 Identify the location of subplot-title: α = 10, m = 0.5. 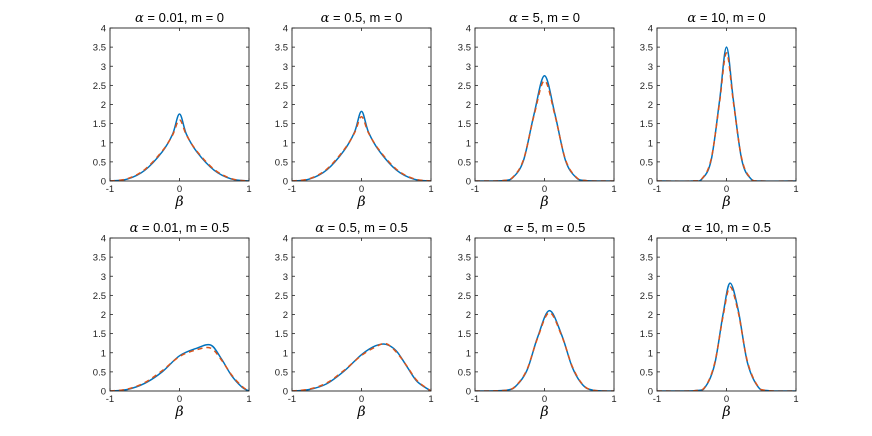
(726, 228).